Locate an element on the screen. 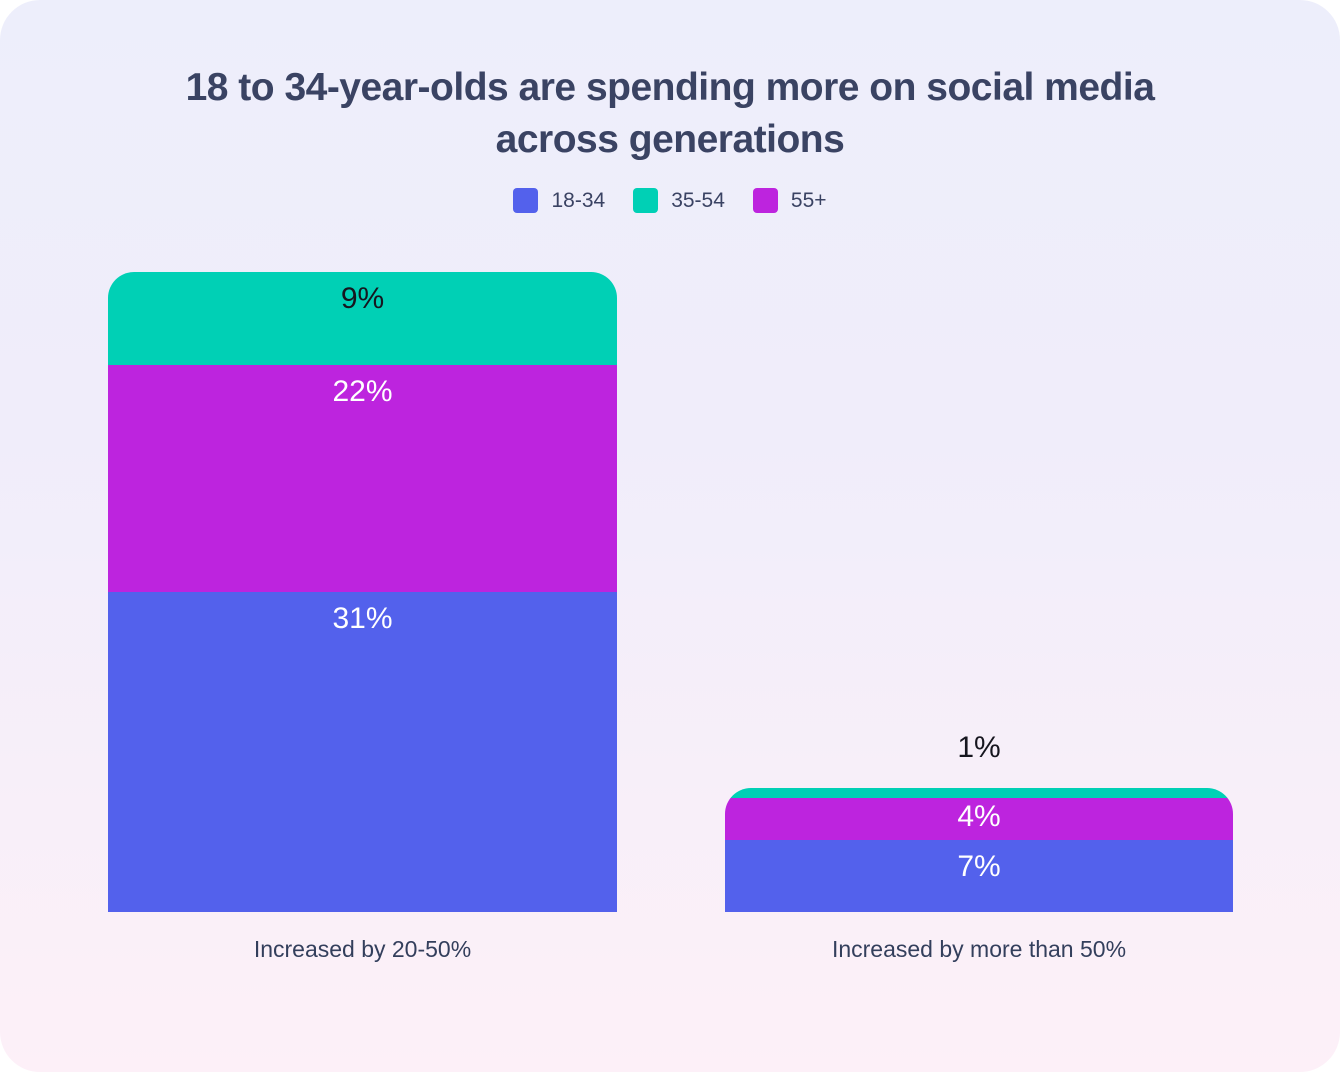 The height and width of the screenshot is (1072, 1340). category-label: Increased by 20-50% is located at coordinates (362, 949).